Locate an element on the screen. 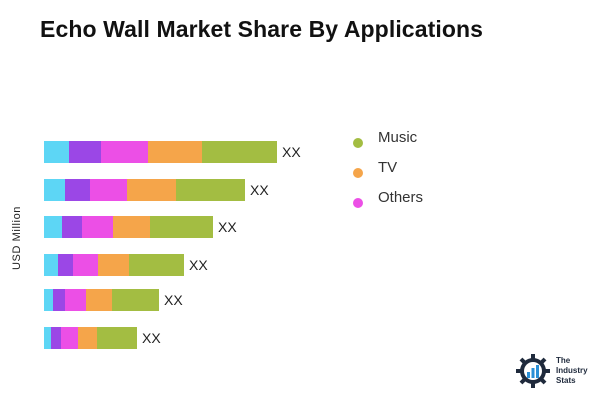 This screenshot has width=600, height=400. bar-segment-row5-series4 is located at coordinates (99, 300).